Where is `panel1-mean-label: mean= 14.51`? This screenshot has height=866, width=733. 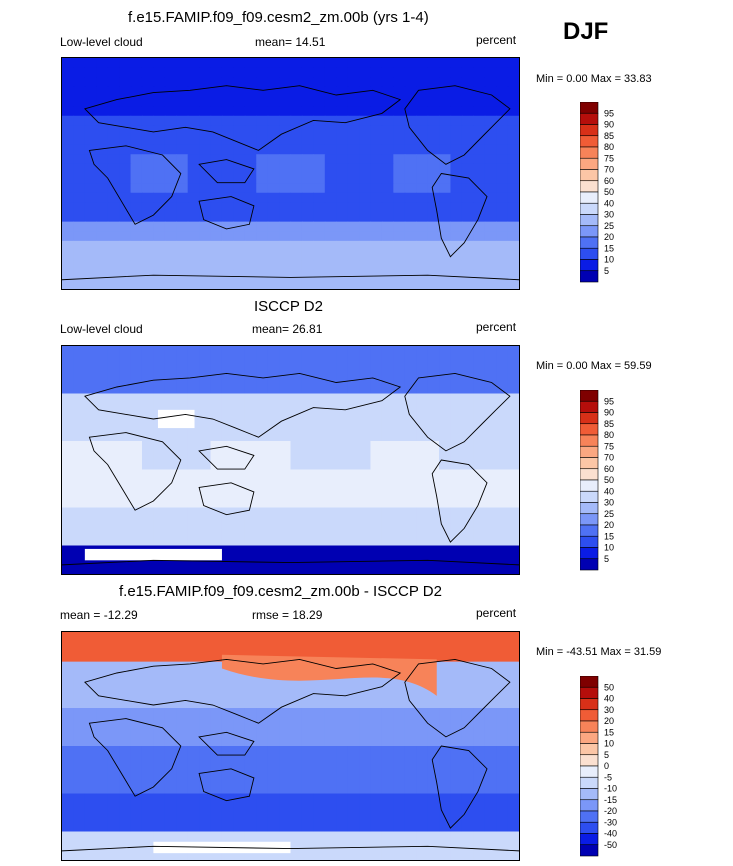
panel1-mean-label: mean= 14.51 is located at coordinates (290, 42).